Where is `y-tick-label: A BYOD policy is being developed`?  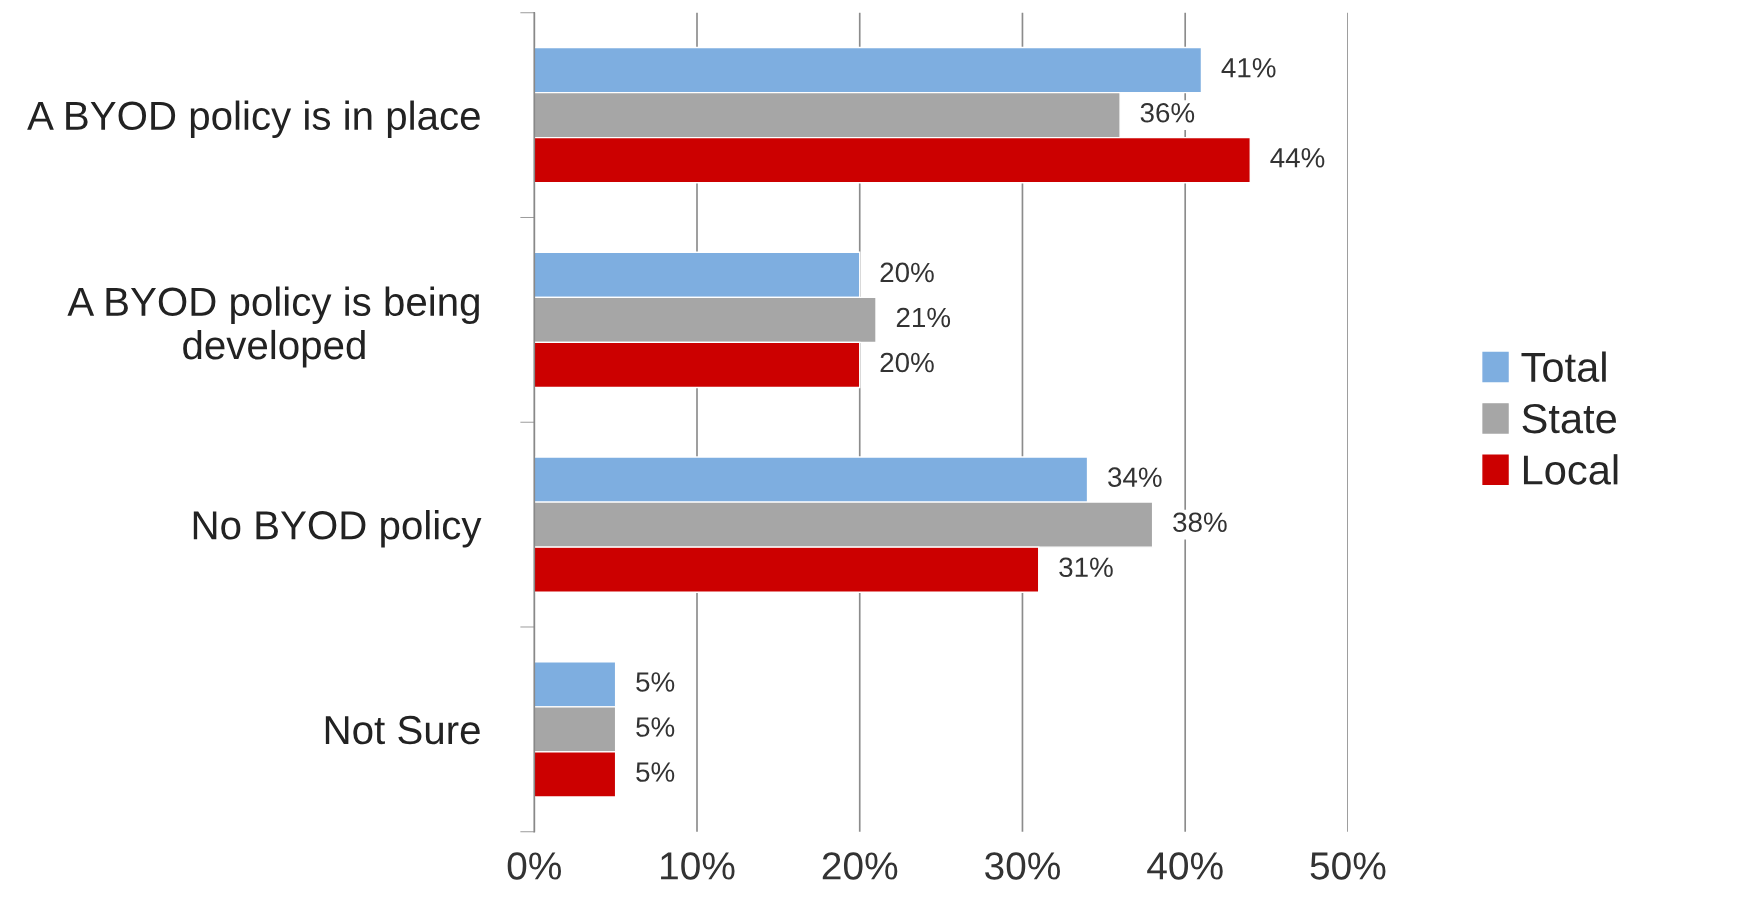
y-tick-label: A BYOD policy is being developed is located at coordinates (273, 327).